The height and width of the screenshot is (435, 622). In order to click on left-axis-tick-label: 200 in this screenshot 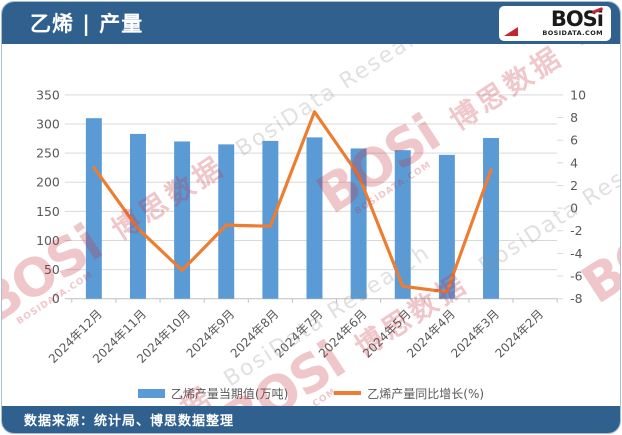, I will do `click(48, 182)`.